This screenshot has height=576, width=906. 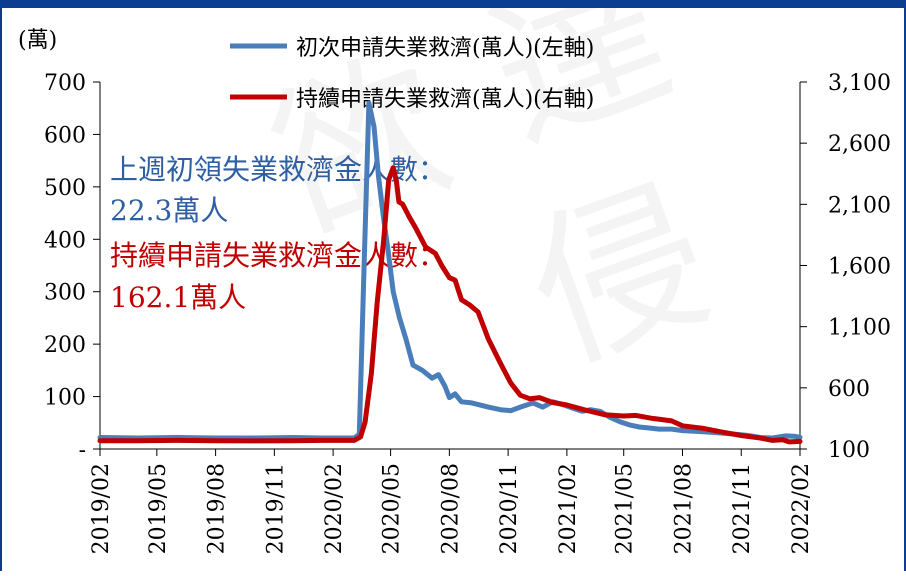 I want to click on svg-text: 侵, so click(x=619, y=276).